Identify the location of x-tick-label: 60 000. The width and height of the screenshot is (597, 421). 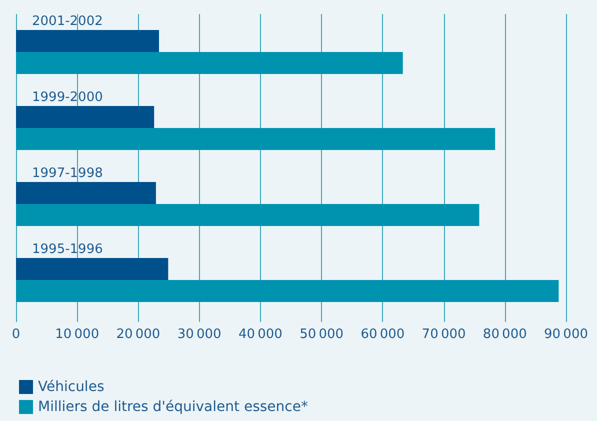
(382, 334).